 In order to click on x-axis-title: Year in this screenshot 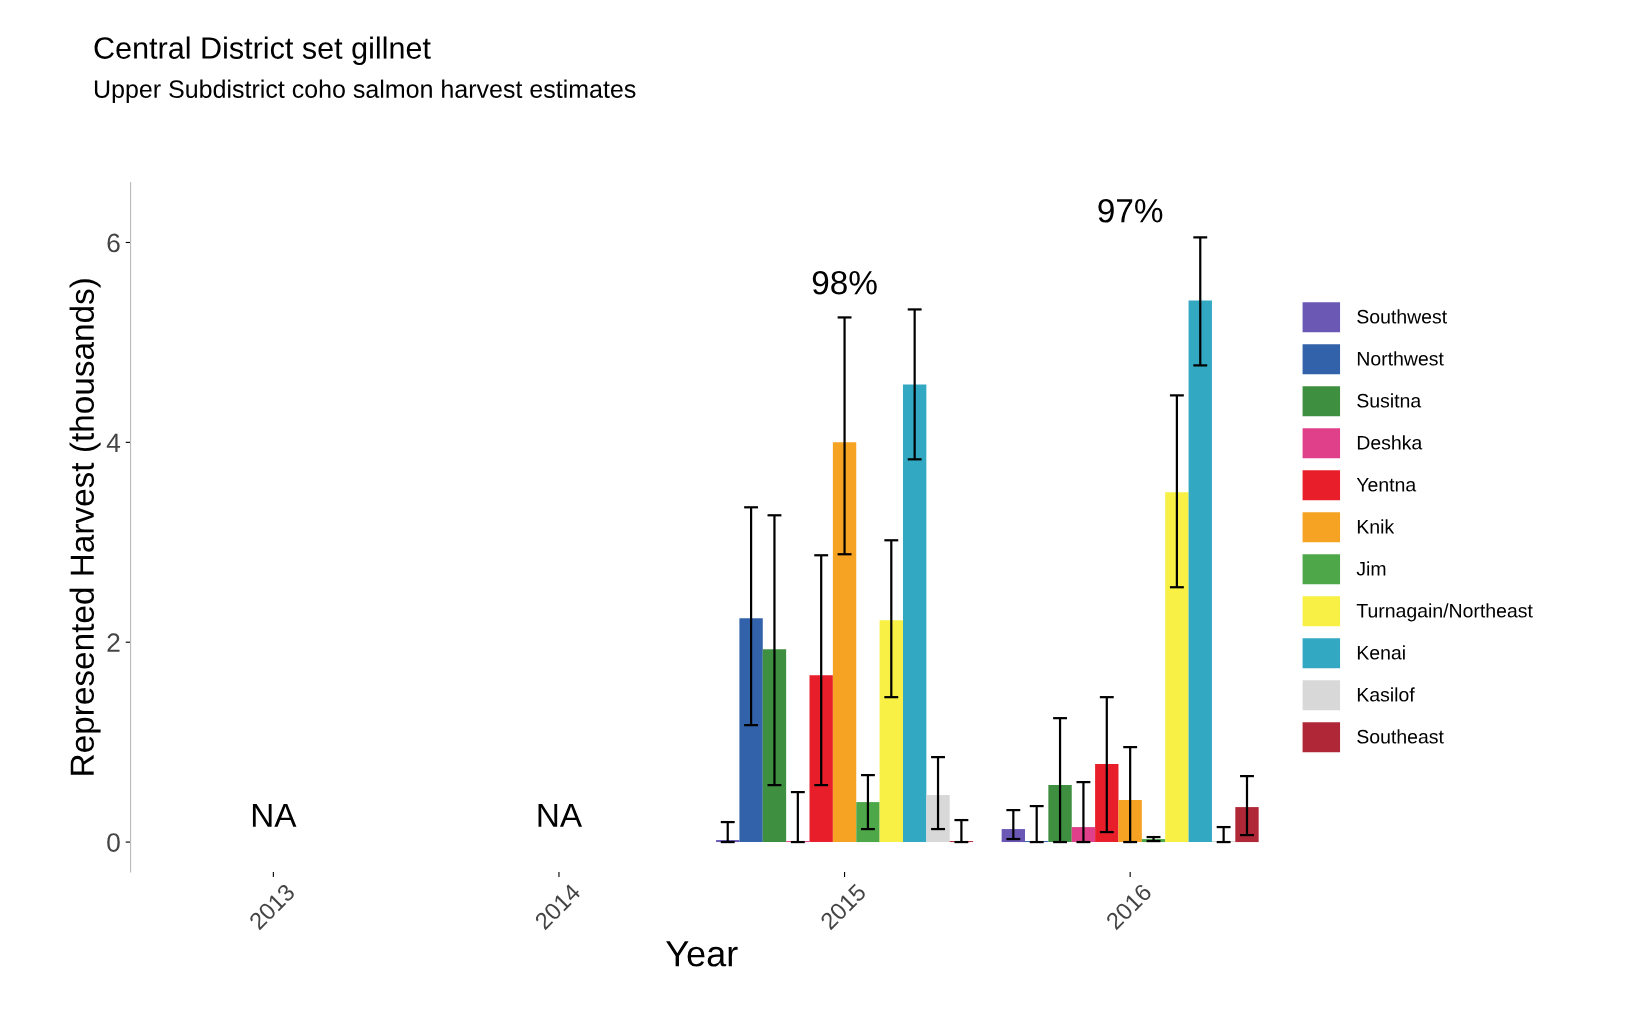, I will do `click(702, 954)`.